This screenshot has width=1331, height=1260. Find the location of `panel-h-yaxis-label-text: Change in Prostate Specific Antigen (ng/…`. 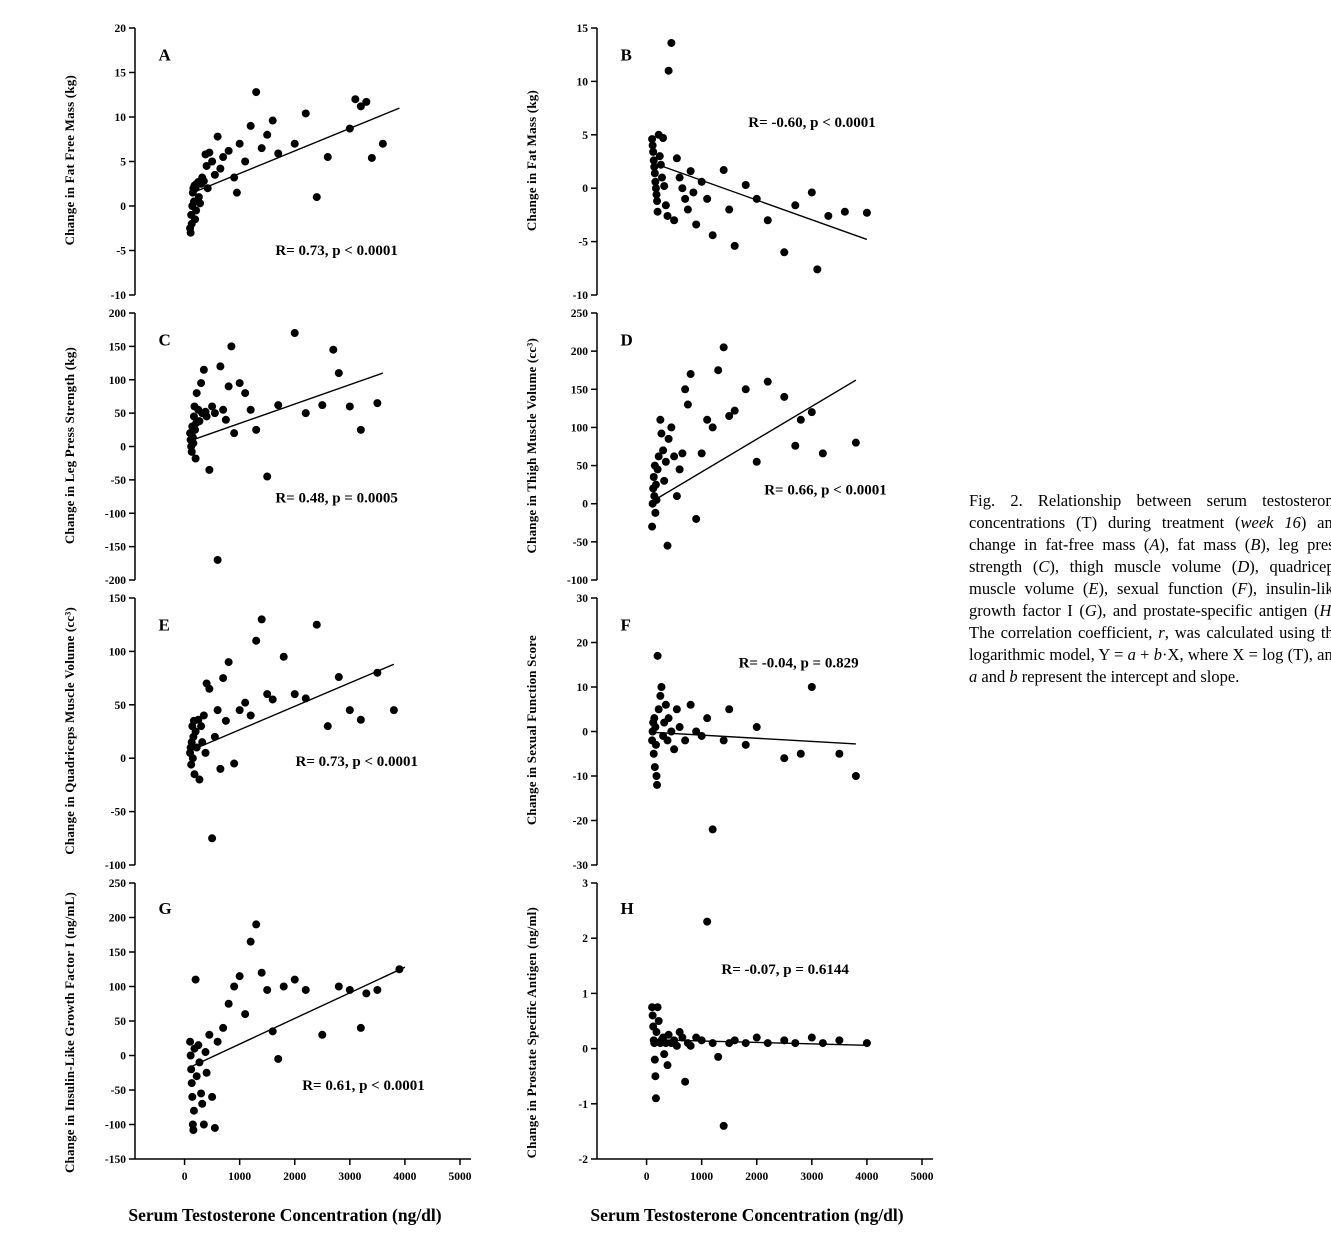

panel-h-yaxis-label-text: Change in Prostate Specific Antigen (ng/… is located at coordinates (531, 1033).